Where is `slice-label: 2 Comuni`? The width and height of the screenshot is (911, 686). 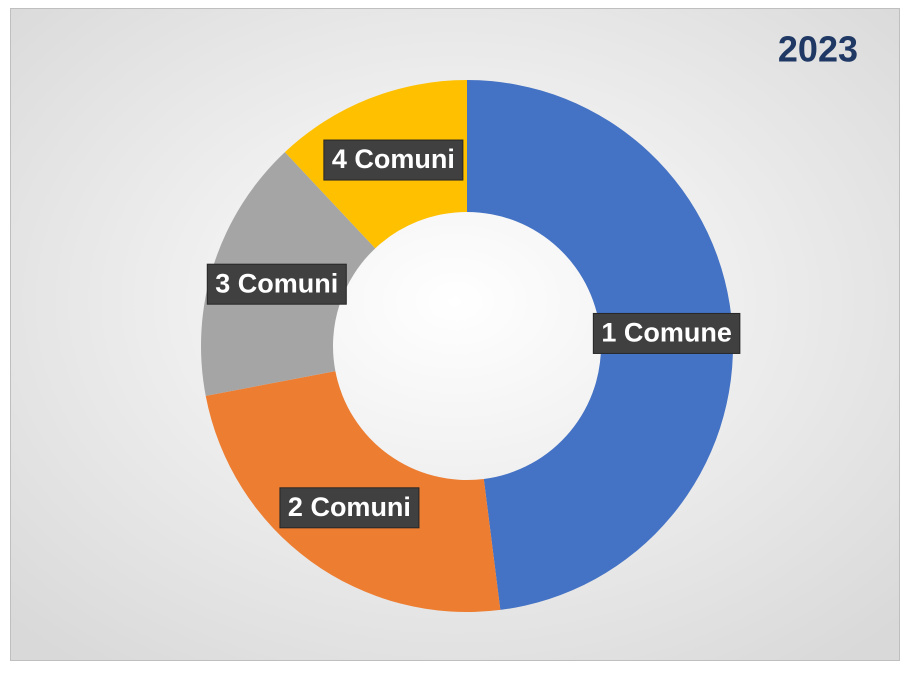 slice-label: 2 Comuni is located at coordinates (349, 507).